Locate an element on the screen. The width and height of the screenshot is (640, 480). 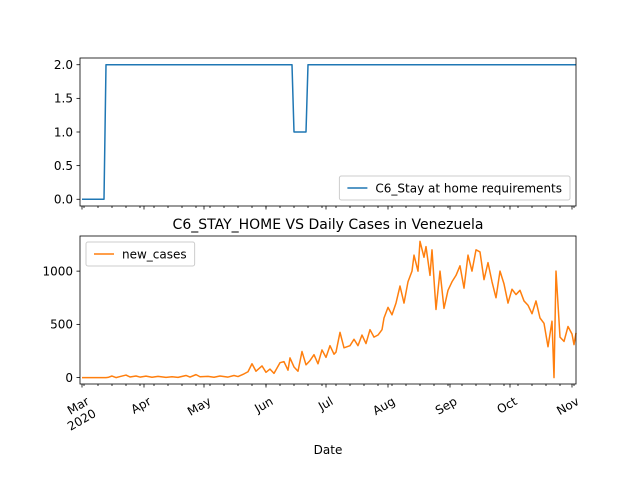
y-tick-label: 0.0 is located at coordinates (63, 200).